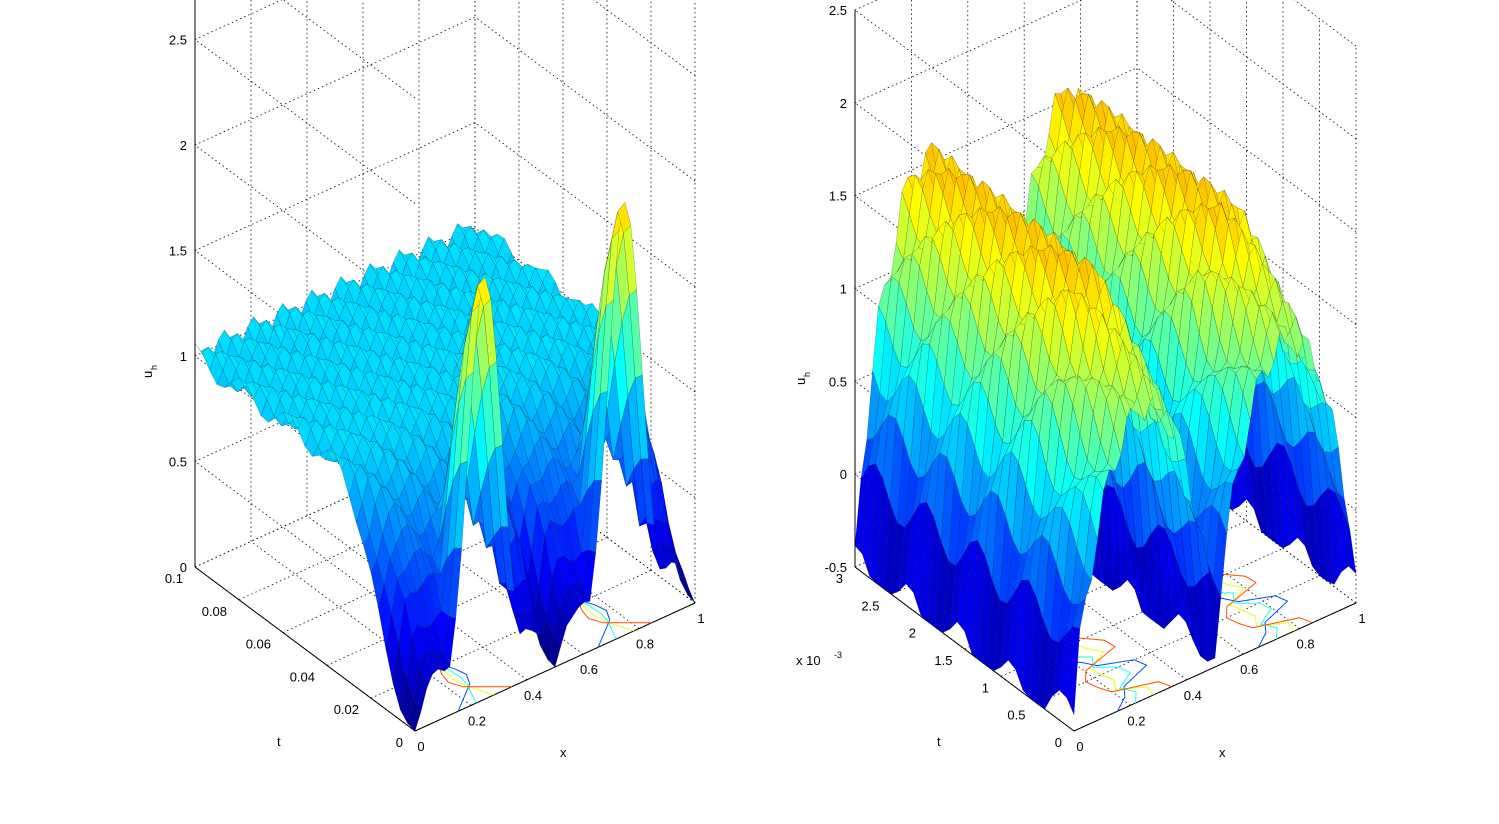 This screenshot has height=824, width=1499. What do you see at coordinates (843, 289) in the screenshot?
I see `right-panel-z-tick-label: 1` at bounding box center [843, 289].